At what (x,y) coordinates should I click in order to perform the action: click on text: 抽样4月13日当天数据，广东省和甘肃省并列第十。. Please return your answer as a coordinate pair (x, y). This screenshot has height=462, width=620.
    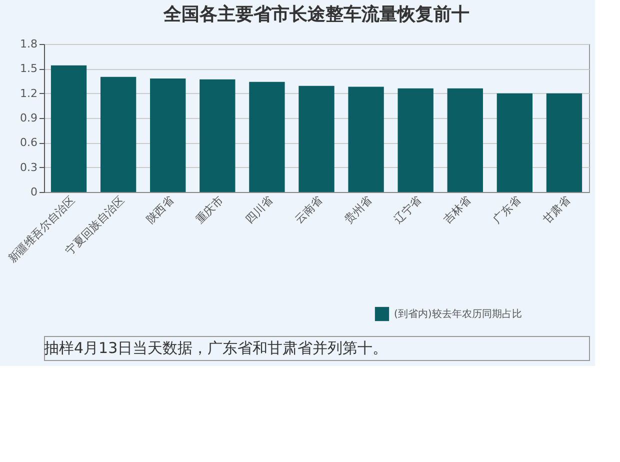
    Looking at the image, I should click on (216, 348).